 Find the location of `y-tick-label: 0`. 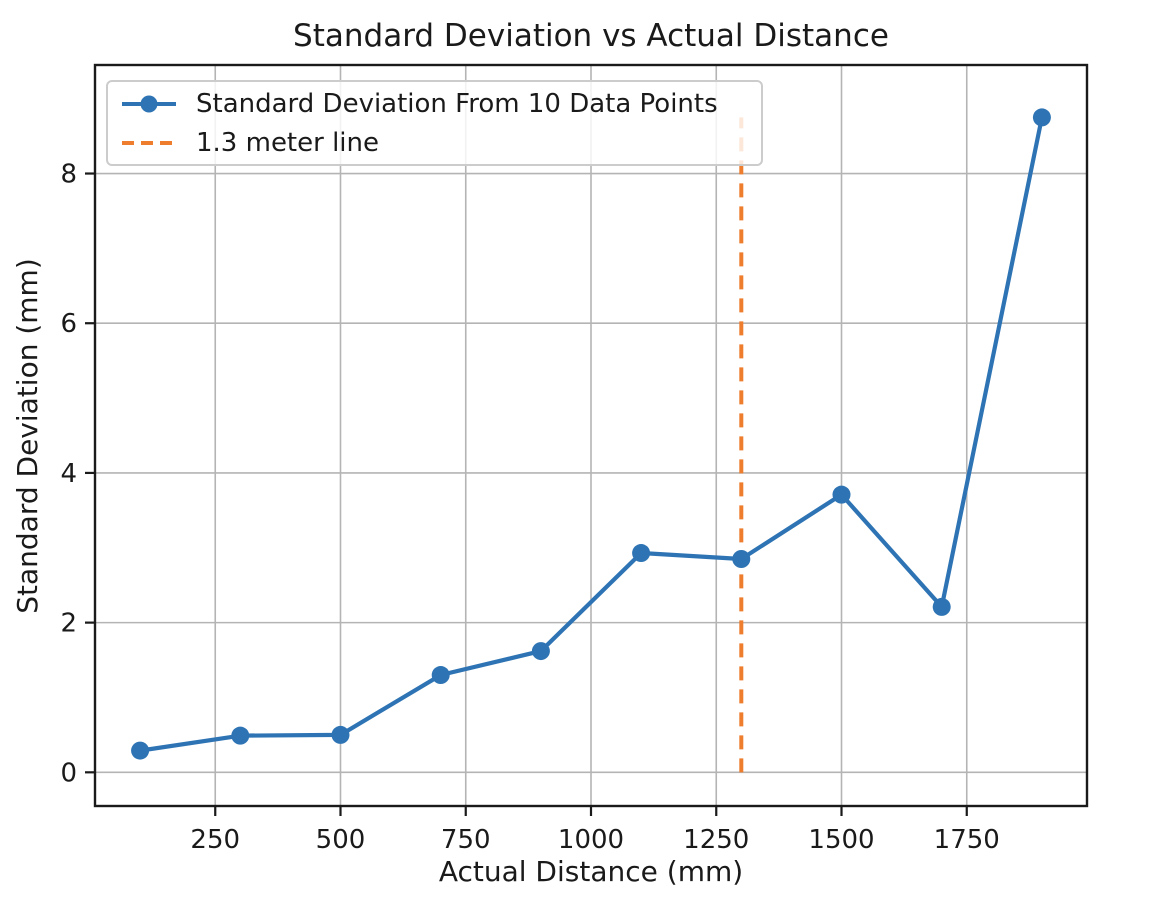

y-tick-label: 0 is located at coordinates (68, 773).